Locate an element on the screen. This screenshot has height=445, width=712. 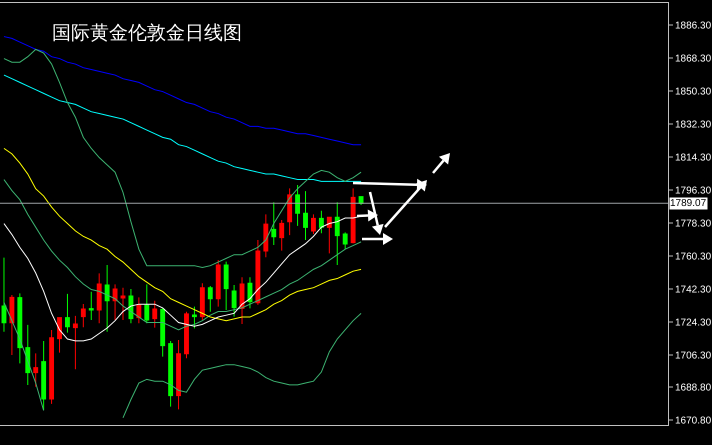
y-tick-label: 1742.30 is located at coordinates (693, 290).